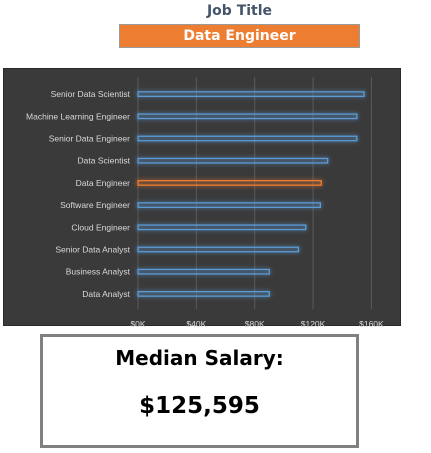  Describe the element at coordinates (104, 161) in the screenshot. I see `category-label: Data Scientist` at that location.